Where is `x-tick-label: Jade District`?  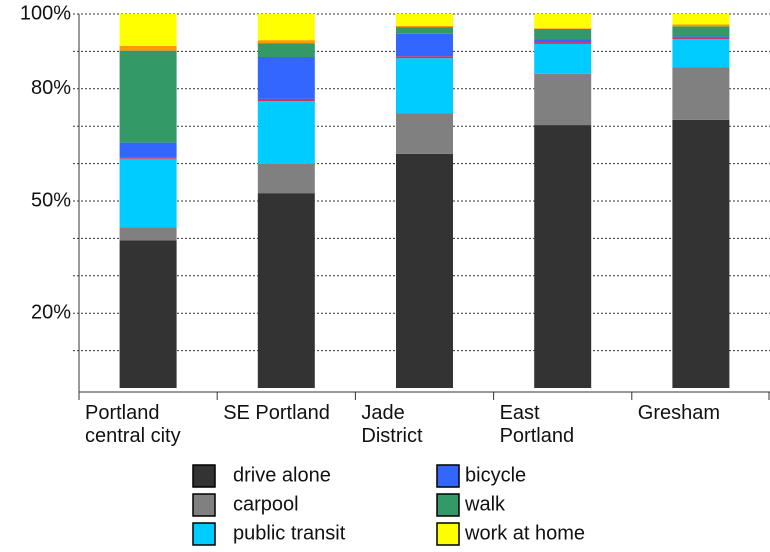 x-tick-label: Jade District is located at coordinates (392, 424).